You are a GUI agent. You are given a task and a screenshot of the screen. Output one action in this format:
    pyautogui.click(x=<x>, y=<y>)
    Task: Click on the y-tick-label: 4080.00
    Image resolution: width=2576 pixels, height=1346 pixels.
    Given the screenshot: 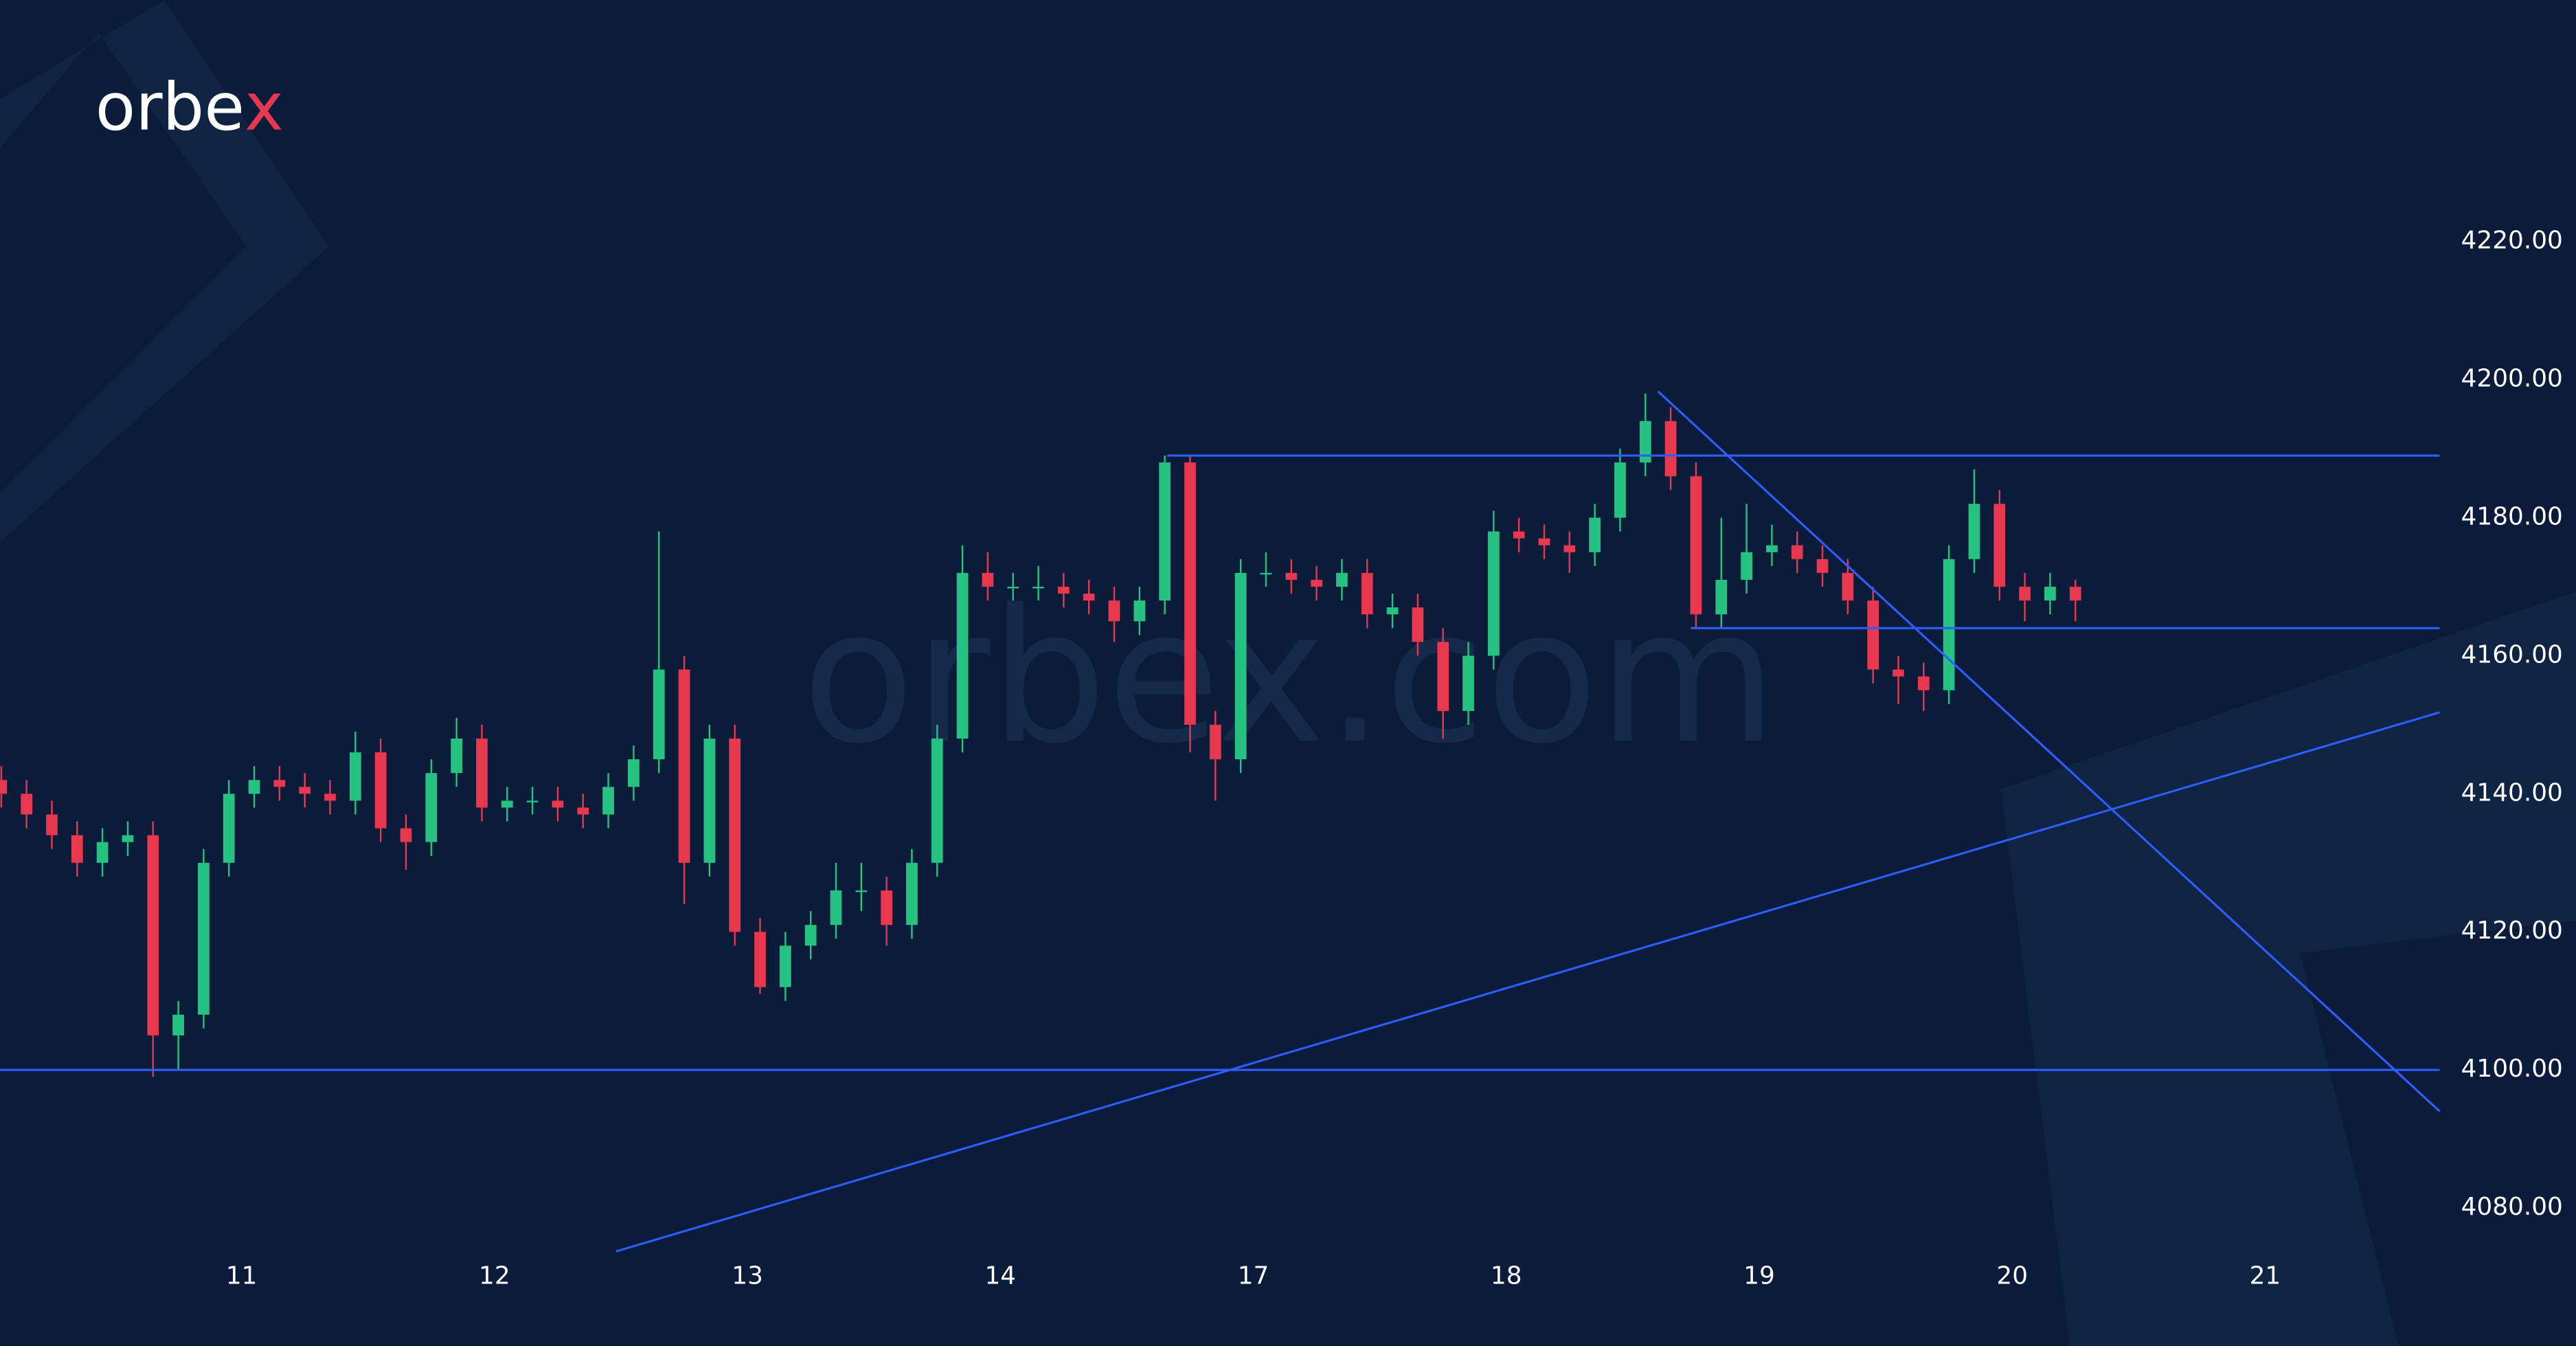 What is the action you would take?
    pyautogui.click(x=2512, y=1207)
    